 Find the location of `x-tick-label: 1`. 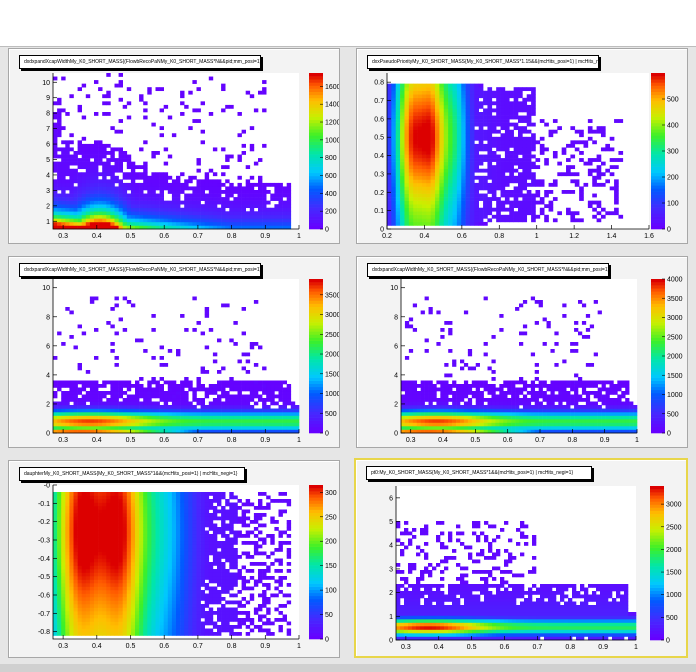

x-tick-label: 1 is located at coordinates (637, 440).